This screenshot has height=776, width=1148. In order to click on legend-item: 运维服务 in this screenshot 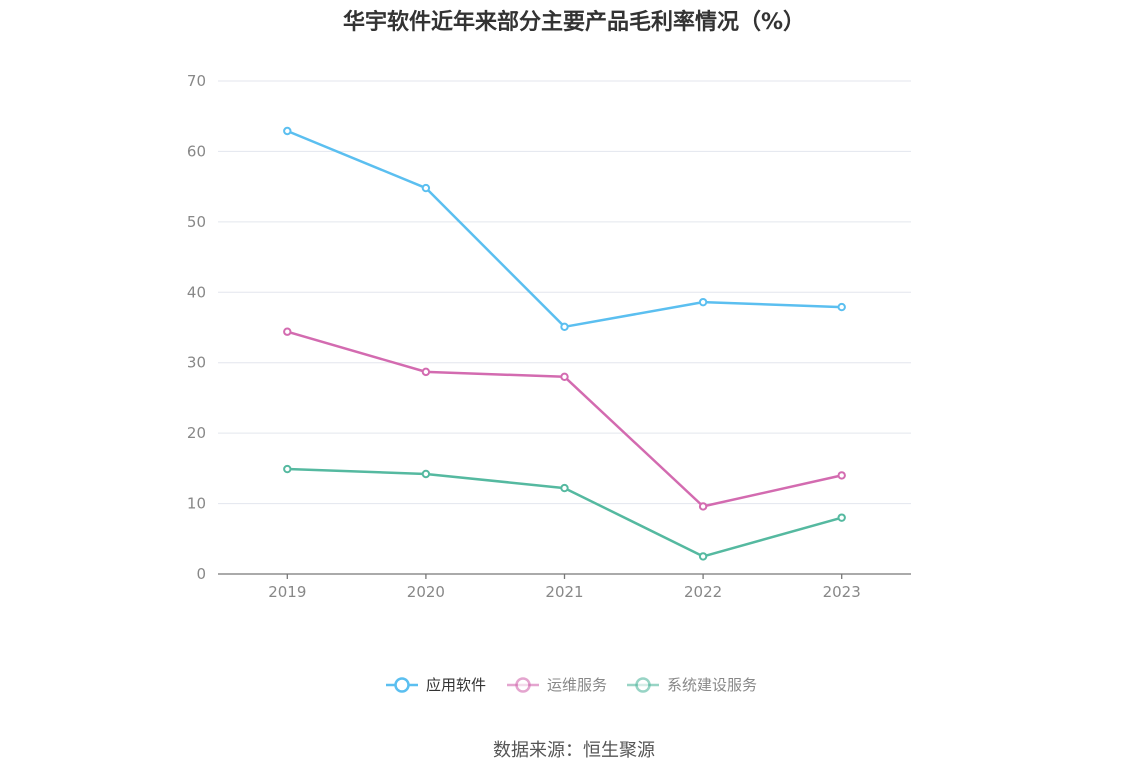, I will do `click(557, 685)`.